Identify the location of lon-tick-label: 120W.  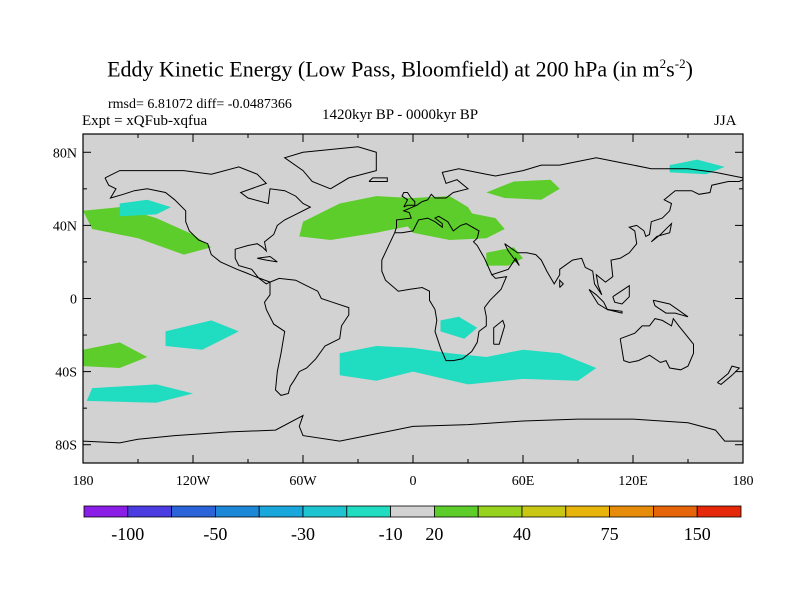
(193, 481).